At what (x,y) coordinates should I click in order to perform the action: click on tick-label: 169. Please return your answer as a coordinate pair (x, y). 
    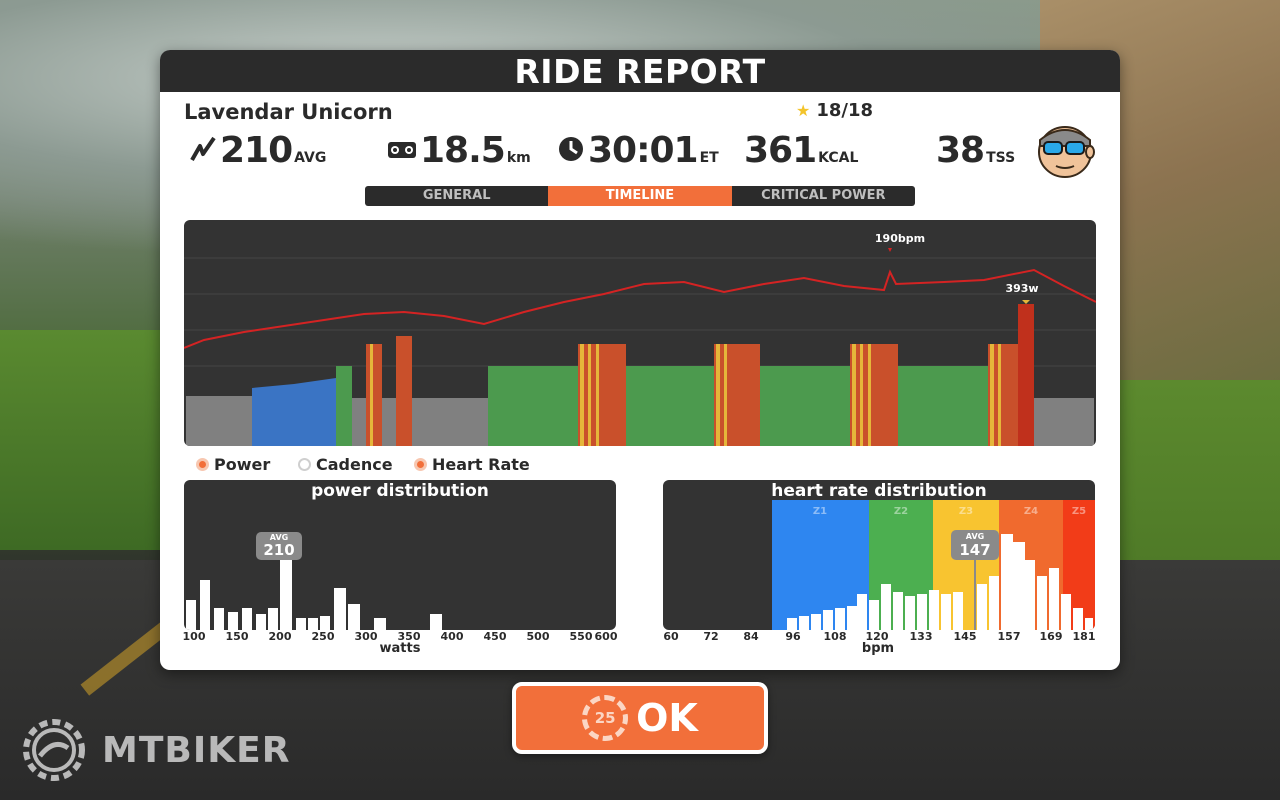
    Looking at the image, I should click on (1051, 636).